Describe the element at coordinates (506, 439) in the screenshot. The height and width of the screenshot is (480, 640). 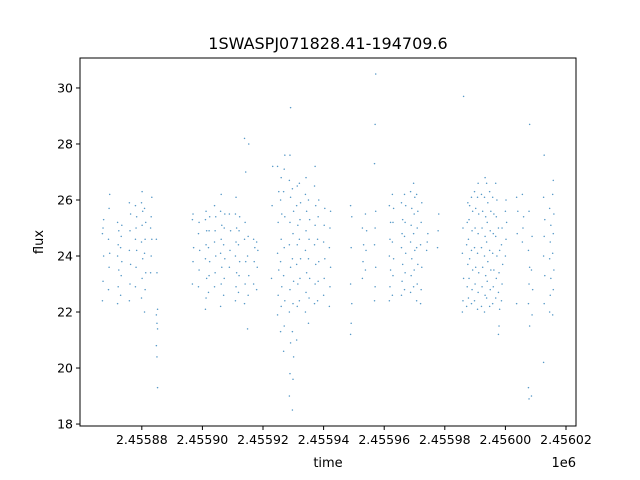
I see `x-tick-label: 2.45600` at that location.